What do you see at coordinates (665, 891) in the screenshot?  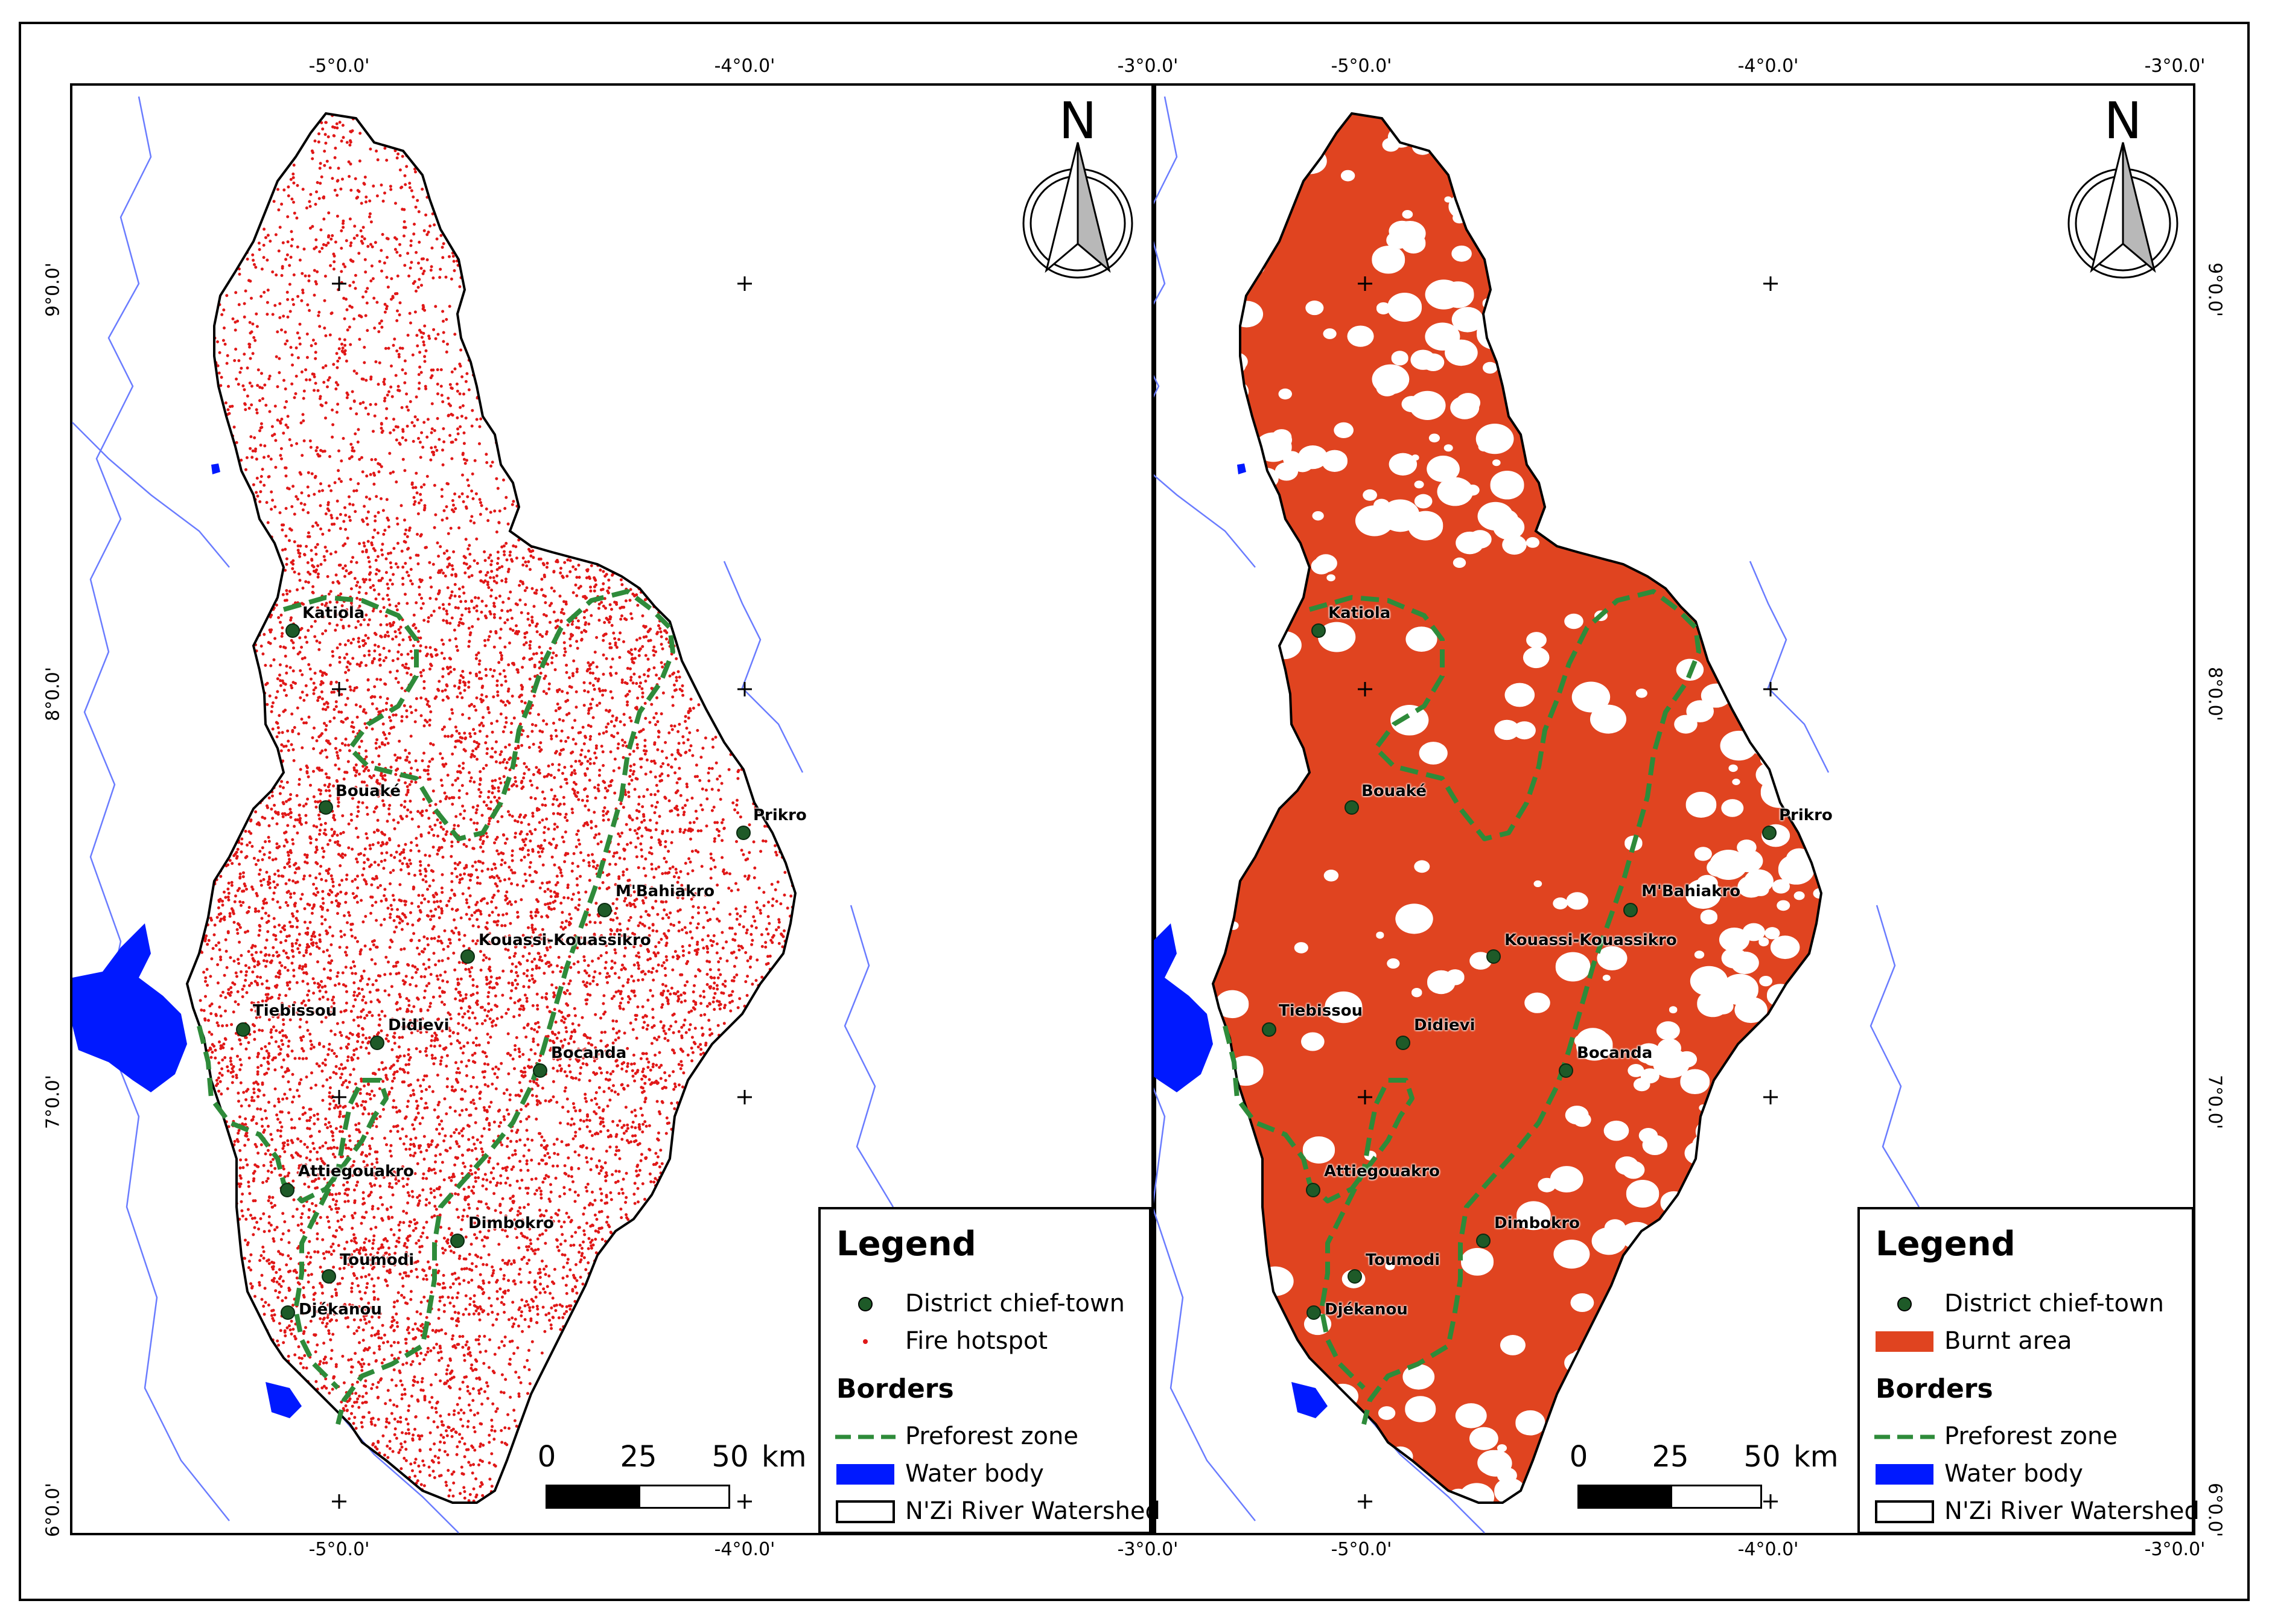 I see `town-label: M'Bahiakro` at bounding box center [665, 891].